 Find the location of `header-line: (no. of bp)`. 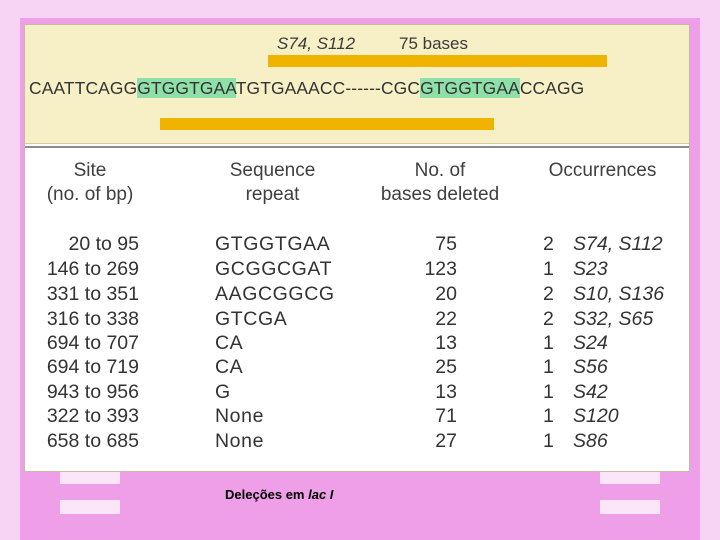

header-line: (no. of bp) is located at coordinates (90, 194).